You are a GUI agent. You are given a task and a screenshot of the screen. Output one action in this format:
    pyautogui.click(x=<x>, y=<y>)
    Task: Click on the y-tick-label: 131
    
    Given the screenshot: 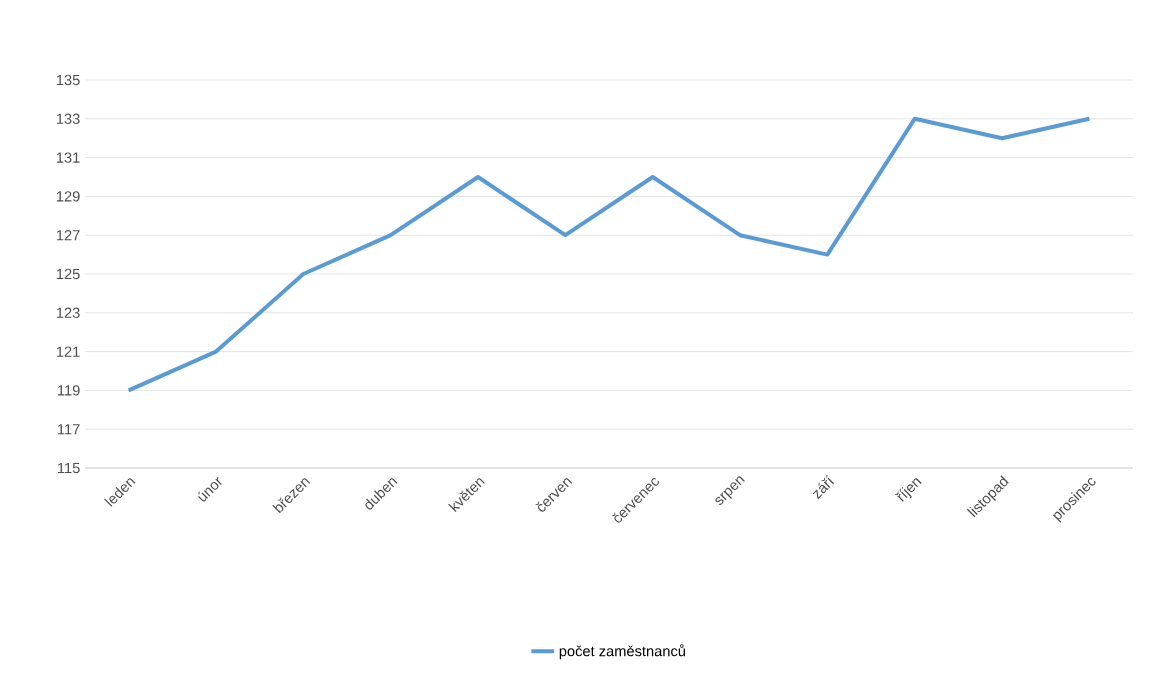 What is the action you would take?
    pyautogui.click(x=68, y=157)
    